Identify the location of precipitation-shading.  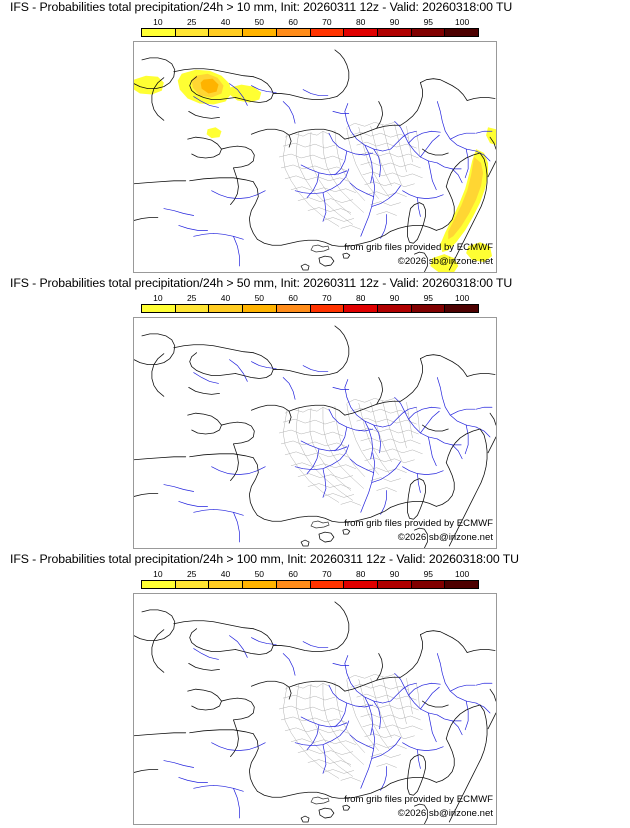
(315, 170).